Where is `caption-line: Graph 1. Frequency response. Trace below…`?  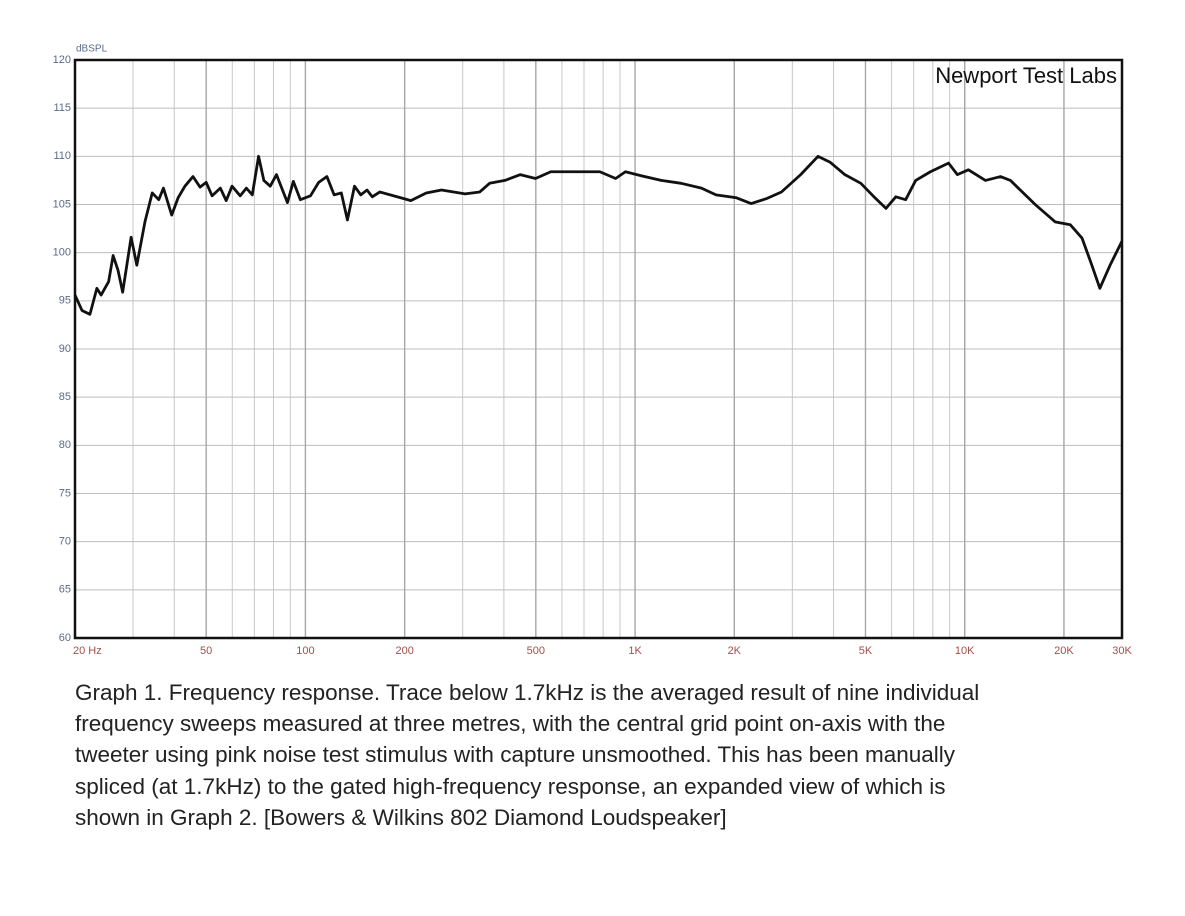
caption-line: Graph 1. Frequency response. Trace below… is located at coordinates (527, 692).